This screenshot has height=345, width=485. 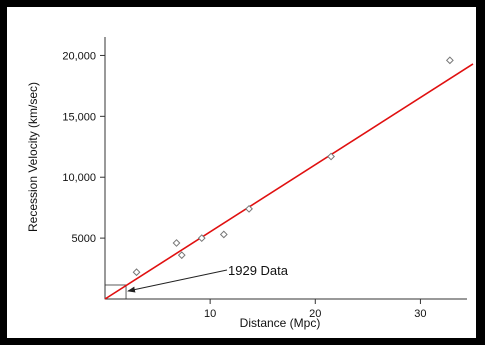 I want to click on y-ticks: 5000 10,000 15,000 20,000, so click(x=83, y=147).